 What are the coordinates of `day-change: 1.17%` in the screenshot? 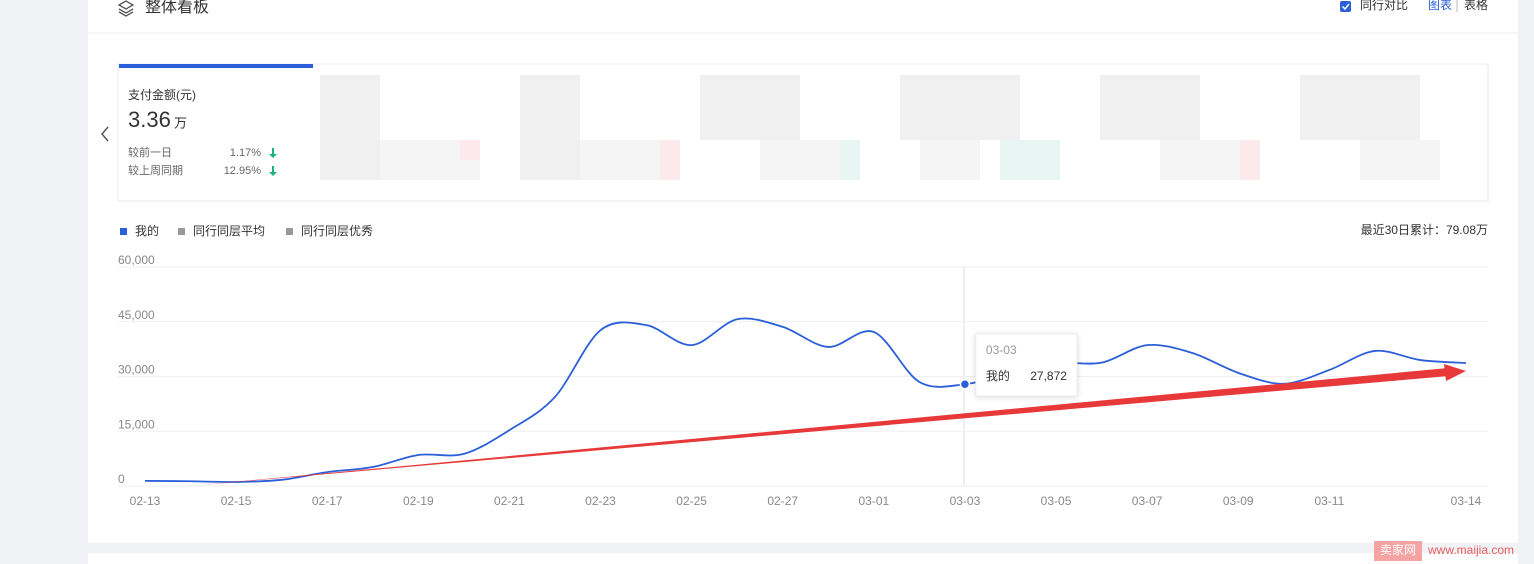 It's located at (245, 153).